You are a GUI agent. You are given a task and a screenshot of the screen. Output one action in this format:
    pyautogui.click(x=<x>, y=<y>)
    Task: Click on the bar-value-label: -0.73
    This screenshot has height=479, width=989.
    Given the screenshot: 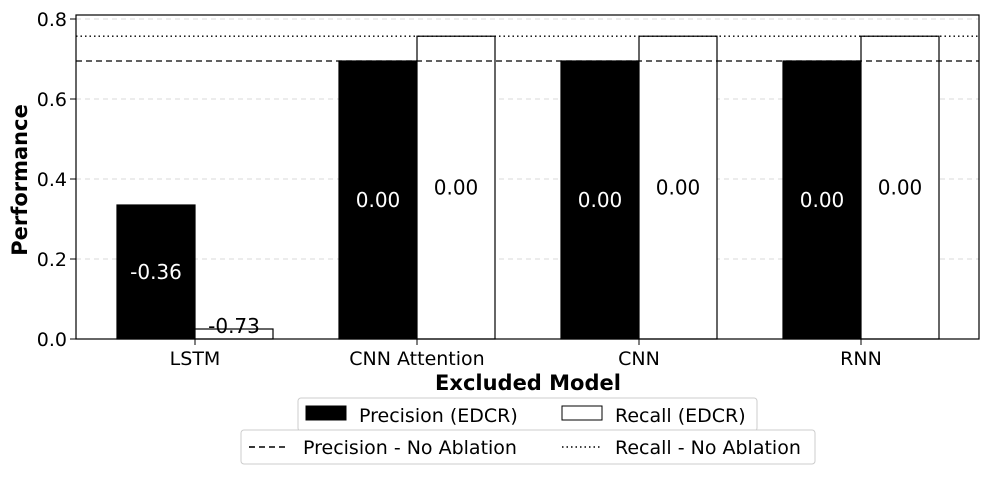 What is the action you would take?
    pyautogui.click(x=234, y=326)
    